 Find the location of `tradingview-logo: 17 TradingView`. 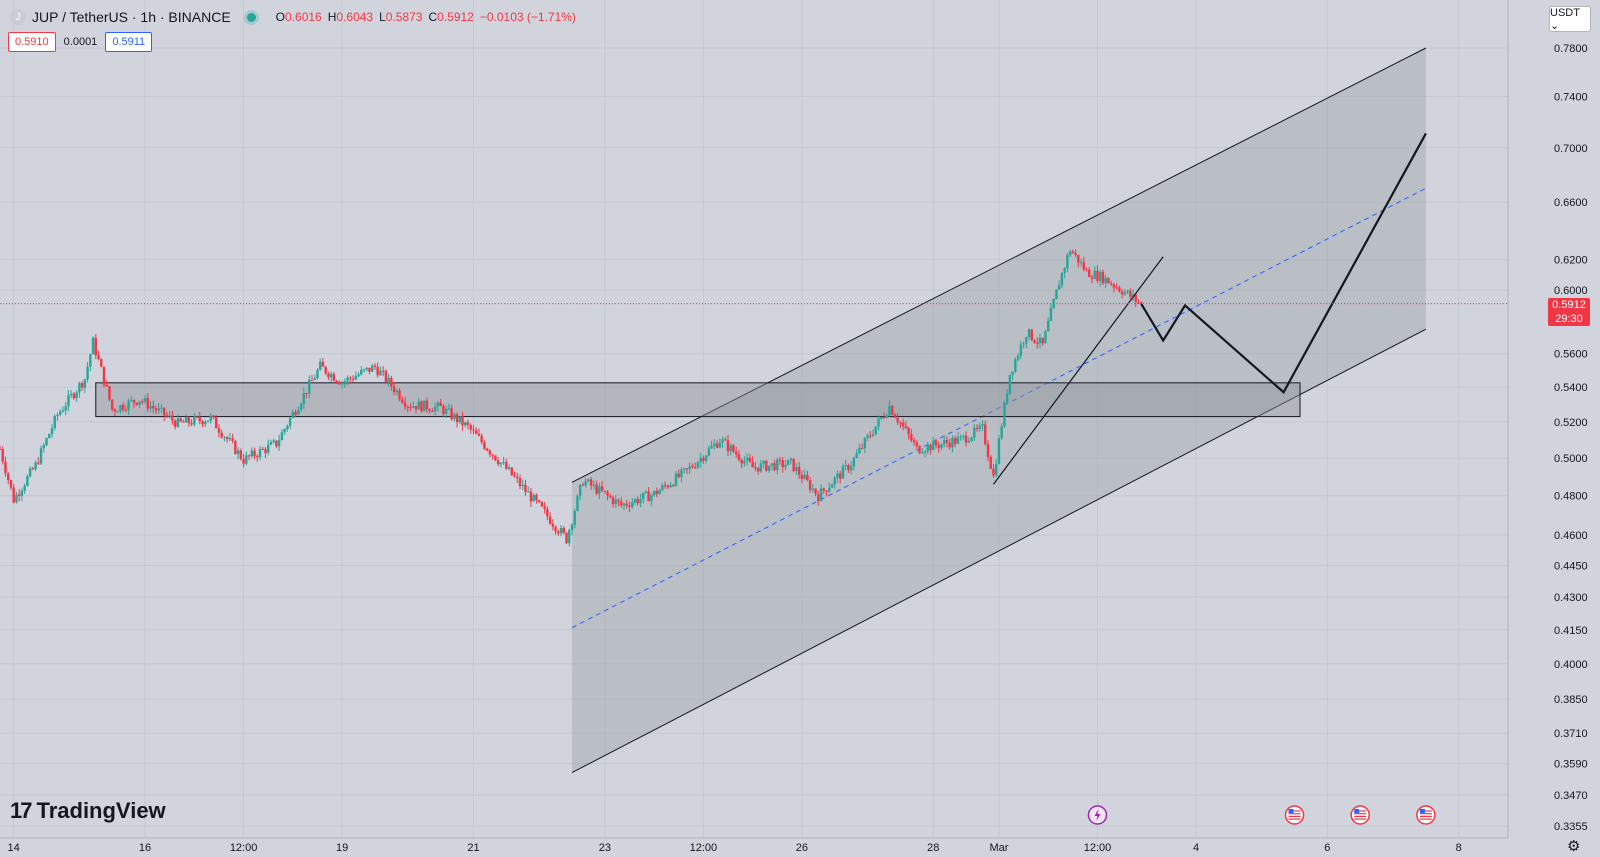

tradingview-logo: 17 TradingView is located at coordinates (88, 811).